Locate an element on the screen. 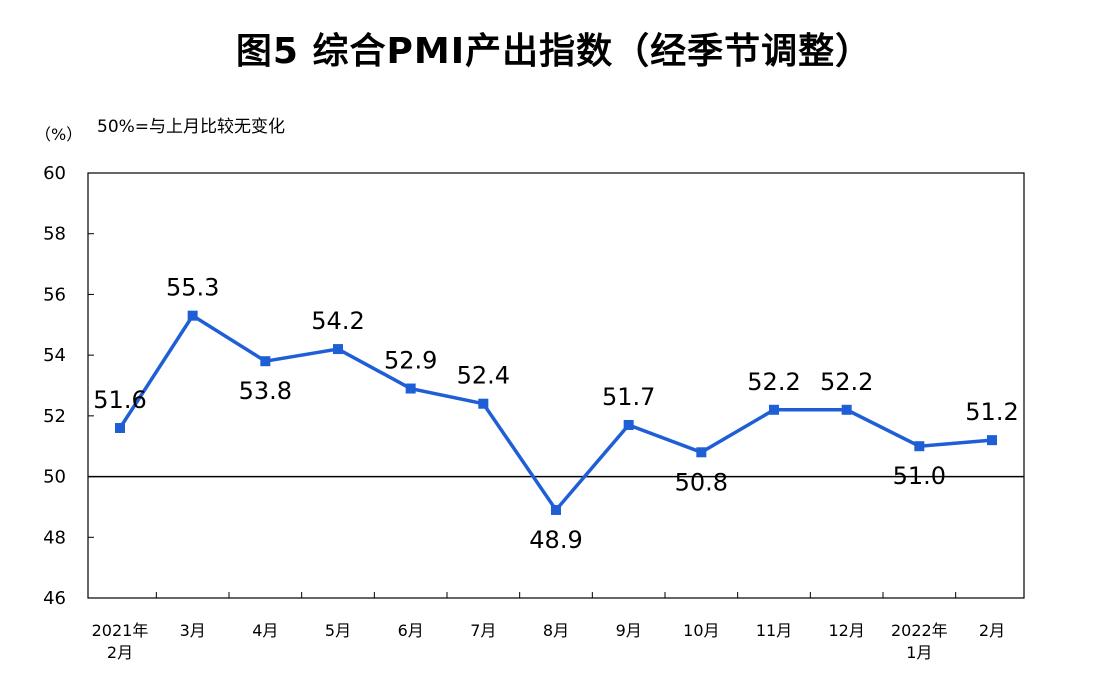 The width and height of the screenshot is (1108, 690). x-tick-label: 2022年 is located at coordinates (919, 630).